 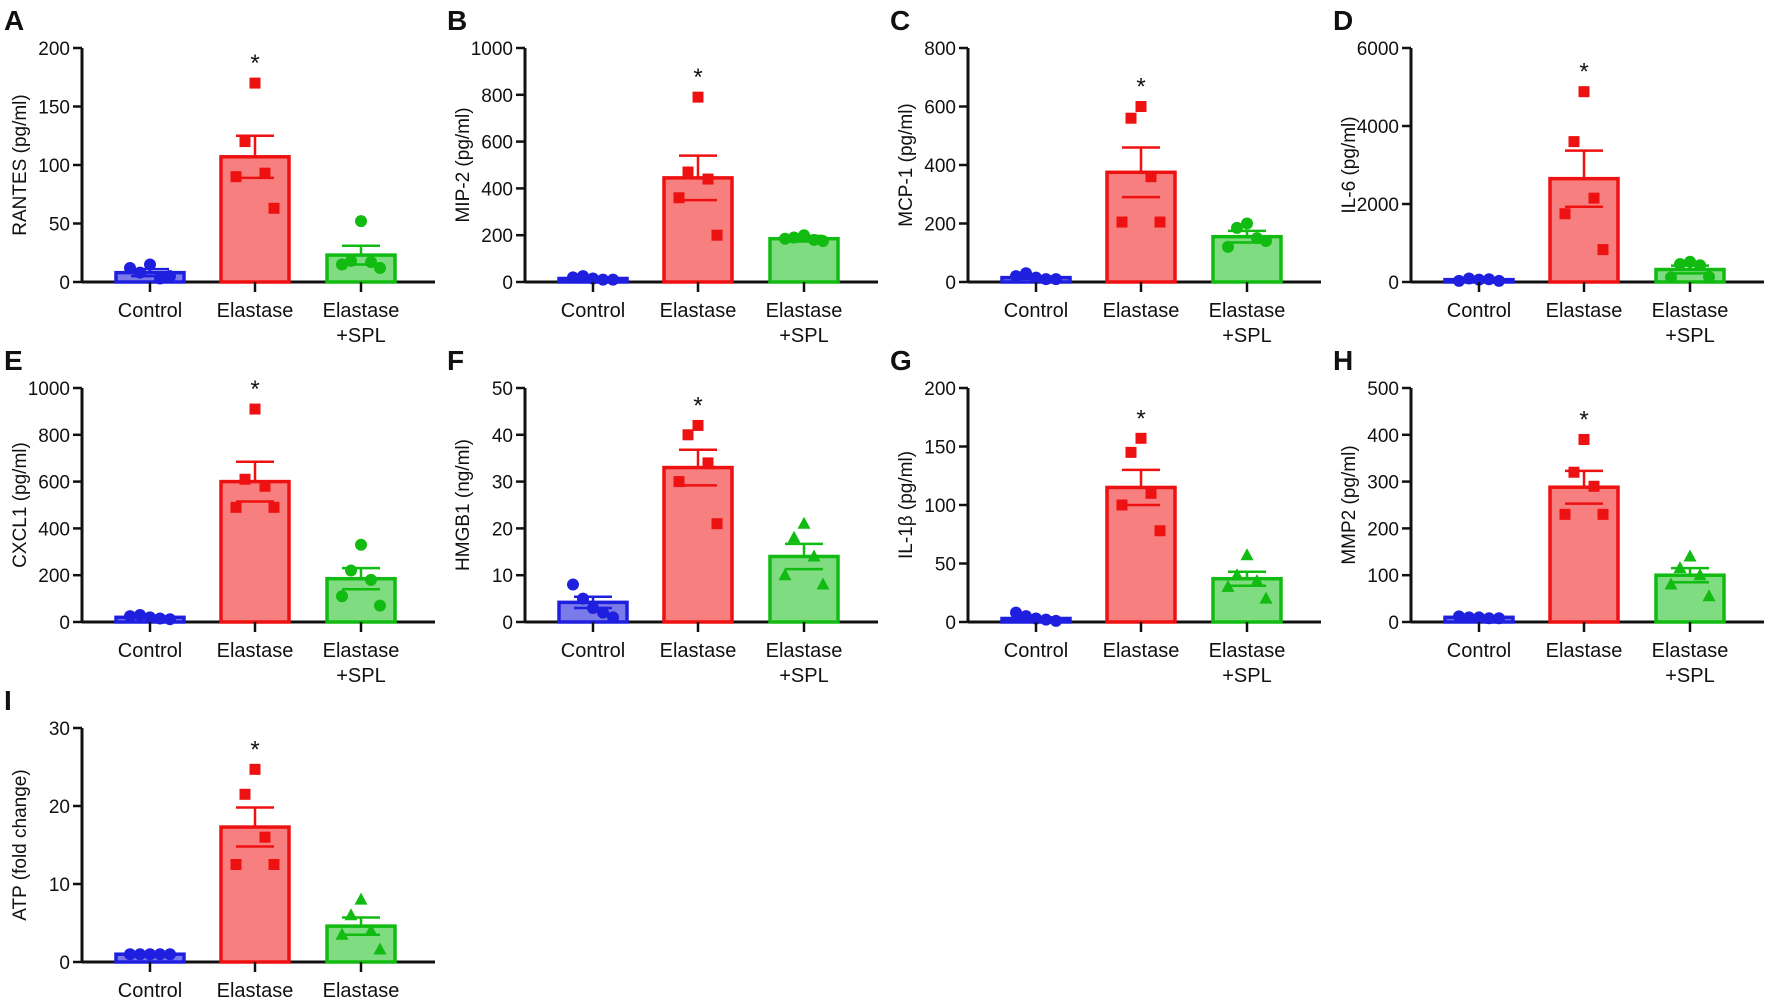 I want to click on y-tick-label: 600, so click(x=497, y=143).